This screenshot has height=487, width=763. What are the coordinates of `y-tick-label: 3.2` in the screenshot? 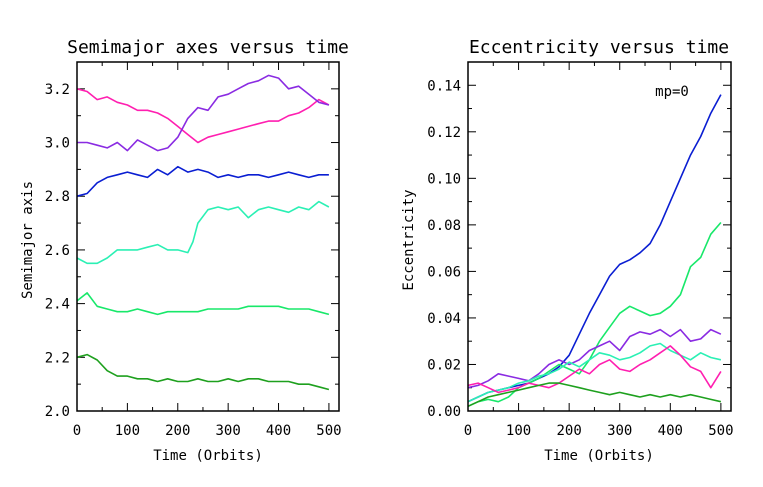 It's located at (57, 90).